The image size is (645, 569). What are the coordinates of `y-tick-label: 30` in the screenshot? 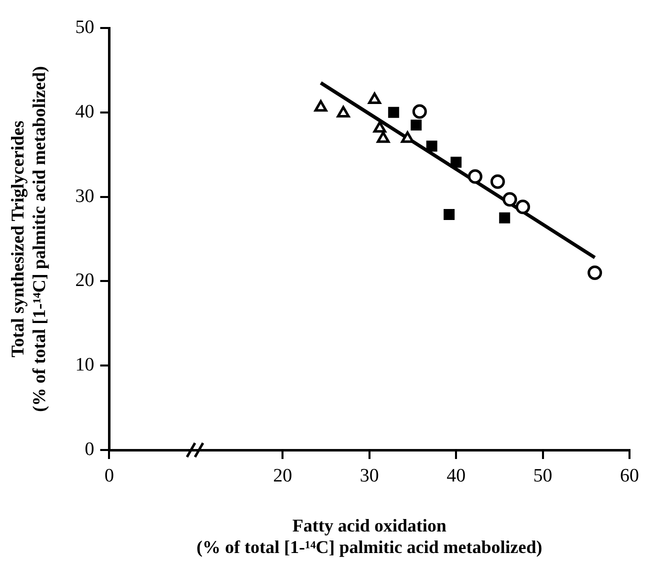 It's located at (84, 196).